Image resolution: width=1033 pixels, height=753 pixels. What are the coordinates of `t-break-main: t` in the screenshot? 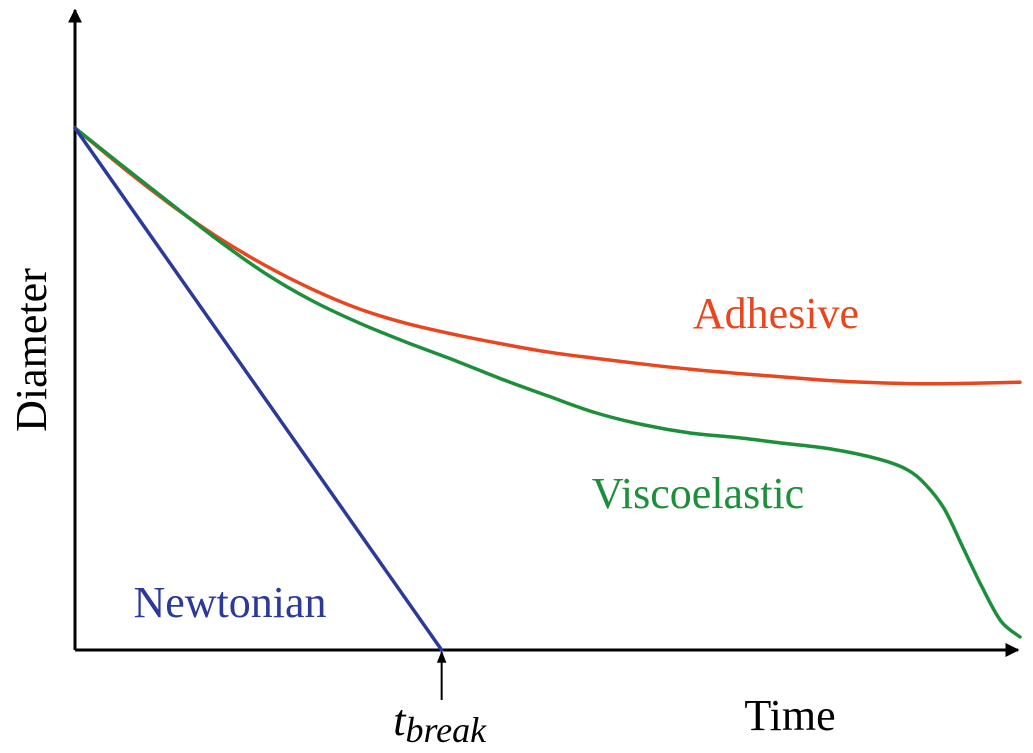 It's located at (400, 720).